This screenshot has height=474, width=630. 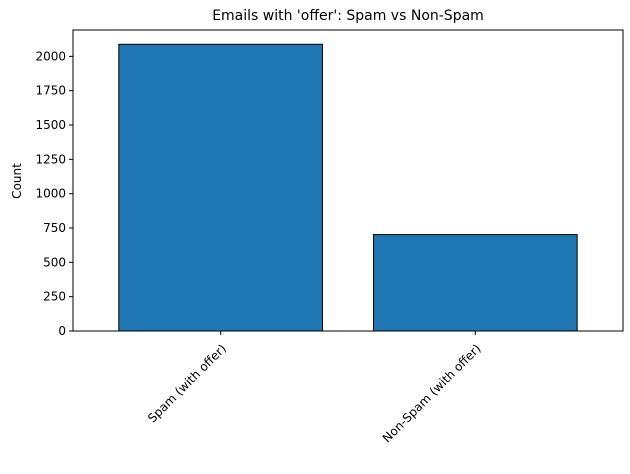 I want to click on y-tick-label: 750, so click(x=54, y=228).